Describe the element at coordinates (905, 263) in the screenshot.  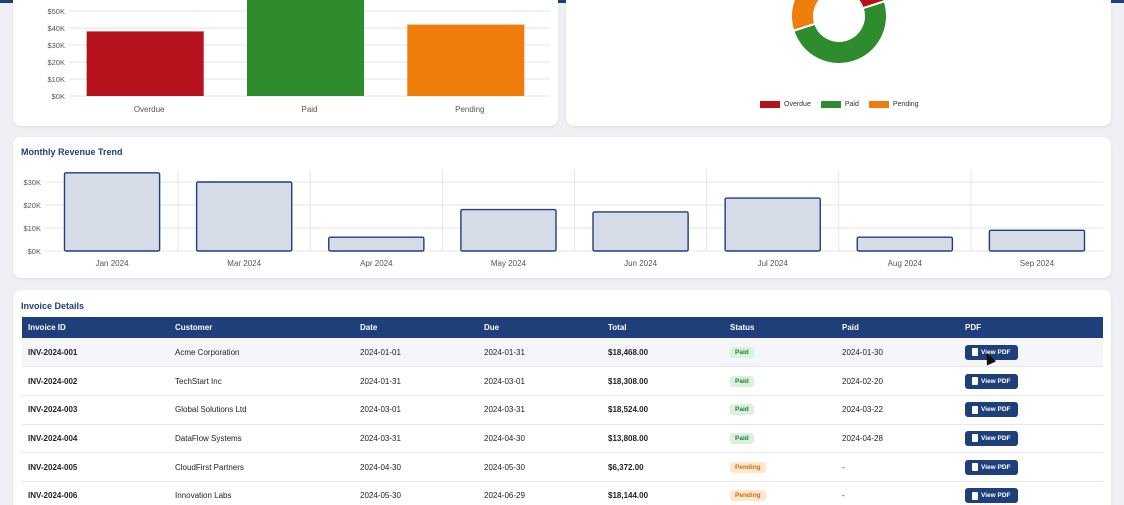
I see `x-month-label: Aug 2024` at that location.